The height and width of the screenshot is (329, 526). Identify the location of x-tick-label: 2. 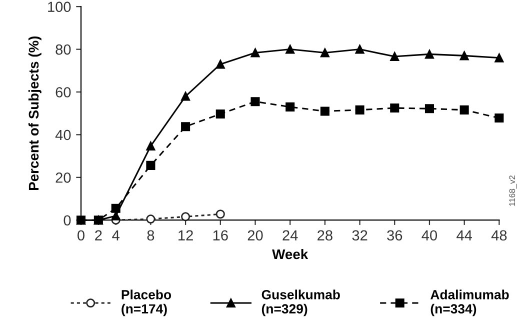
(98, 235).